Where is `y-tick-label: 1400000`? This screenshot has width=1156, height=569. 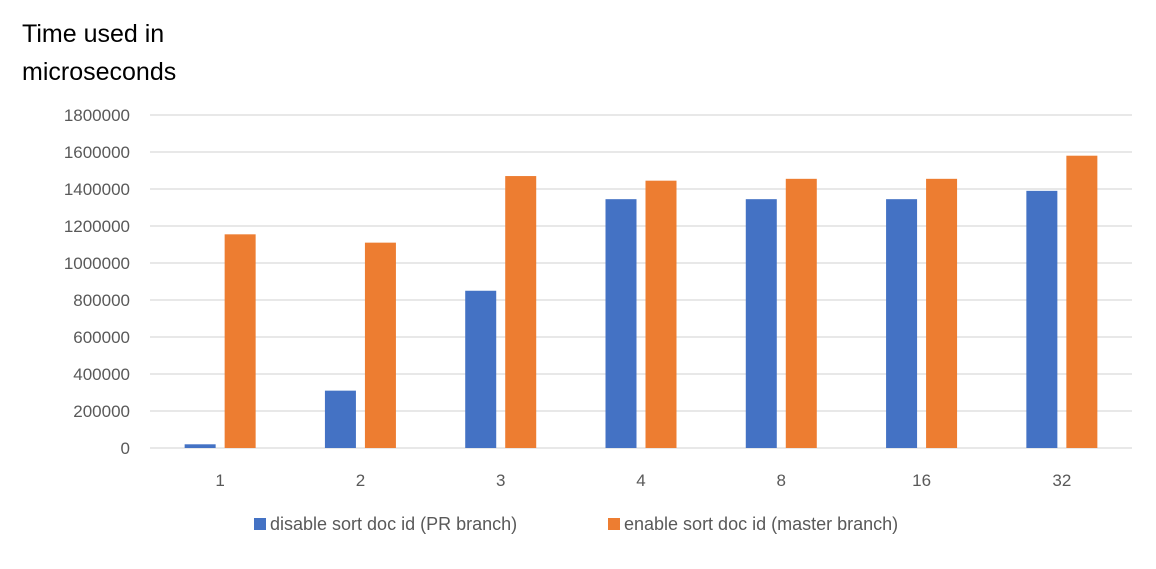 y-tick-label: 1400000 is located at coordinates (97, 189).